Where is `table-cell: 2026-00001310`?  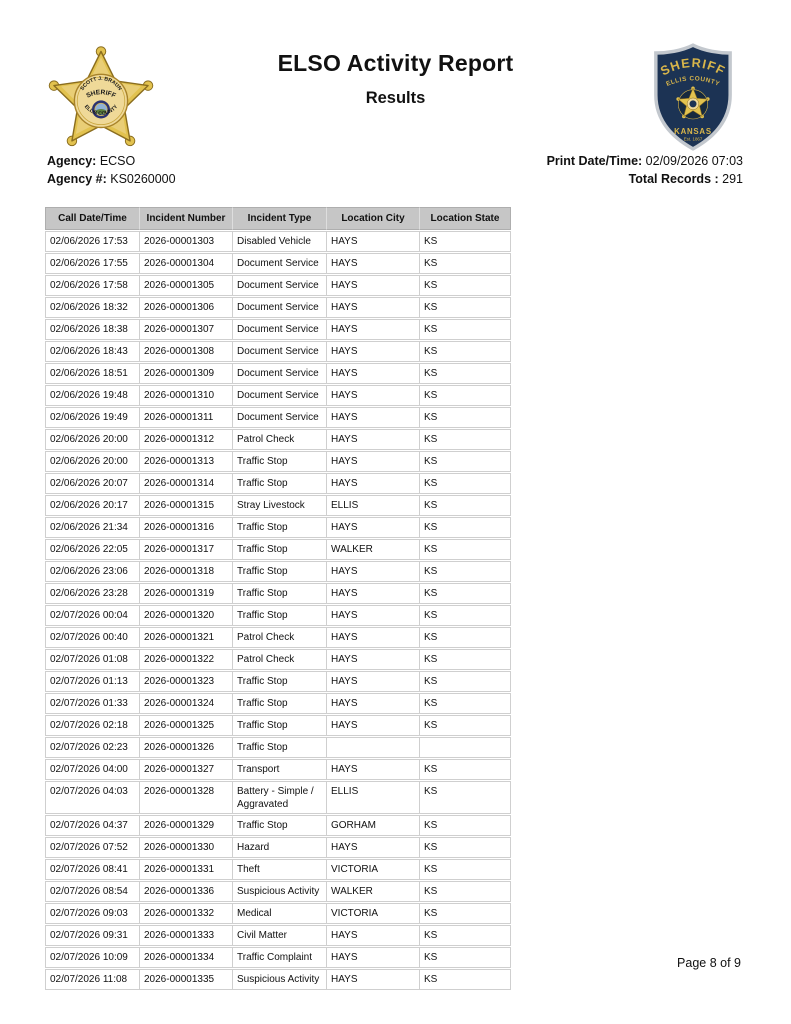 table-cell: 2026-00001310 is located at coordinates (185, 395).